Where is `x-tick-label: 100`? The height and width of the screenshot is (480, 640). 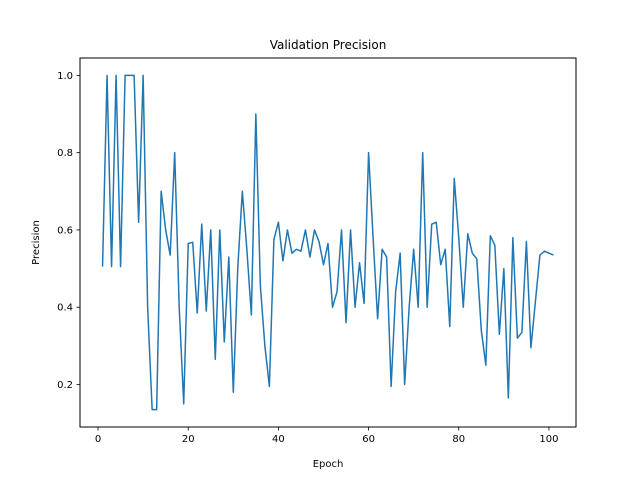
x-tick-label: 100 is located at coordinates (548, 439).